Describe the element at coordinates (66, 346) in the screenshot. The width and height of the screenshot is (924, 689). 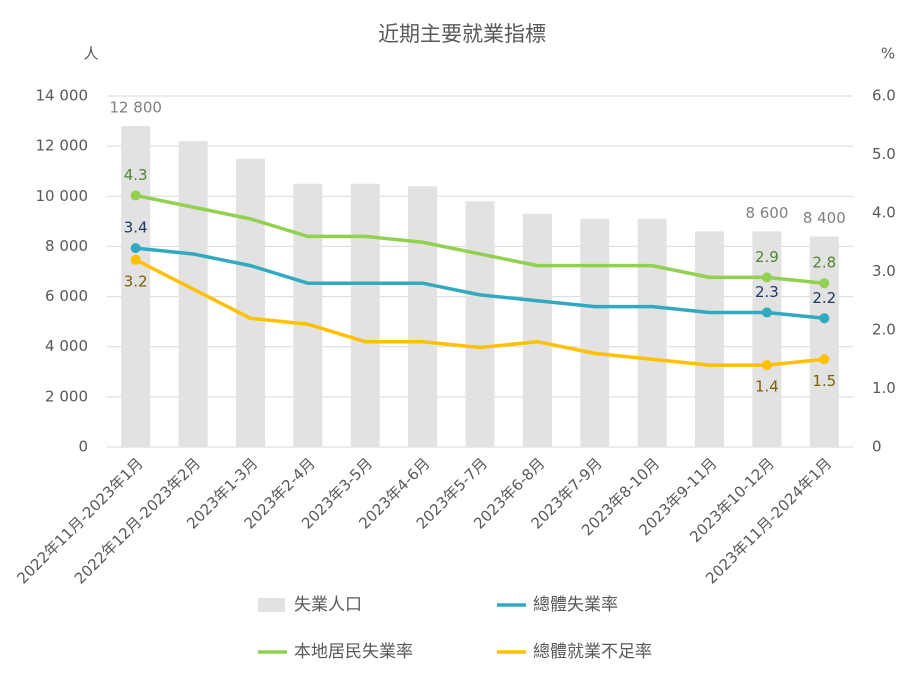
I see `y-tick-label: 4 000` at that location.